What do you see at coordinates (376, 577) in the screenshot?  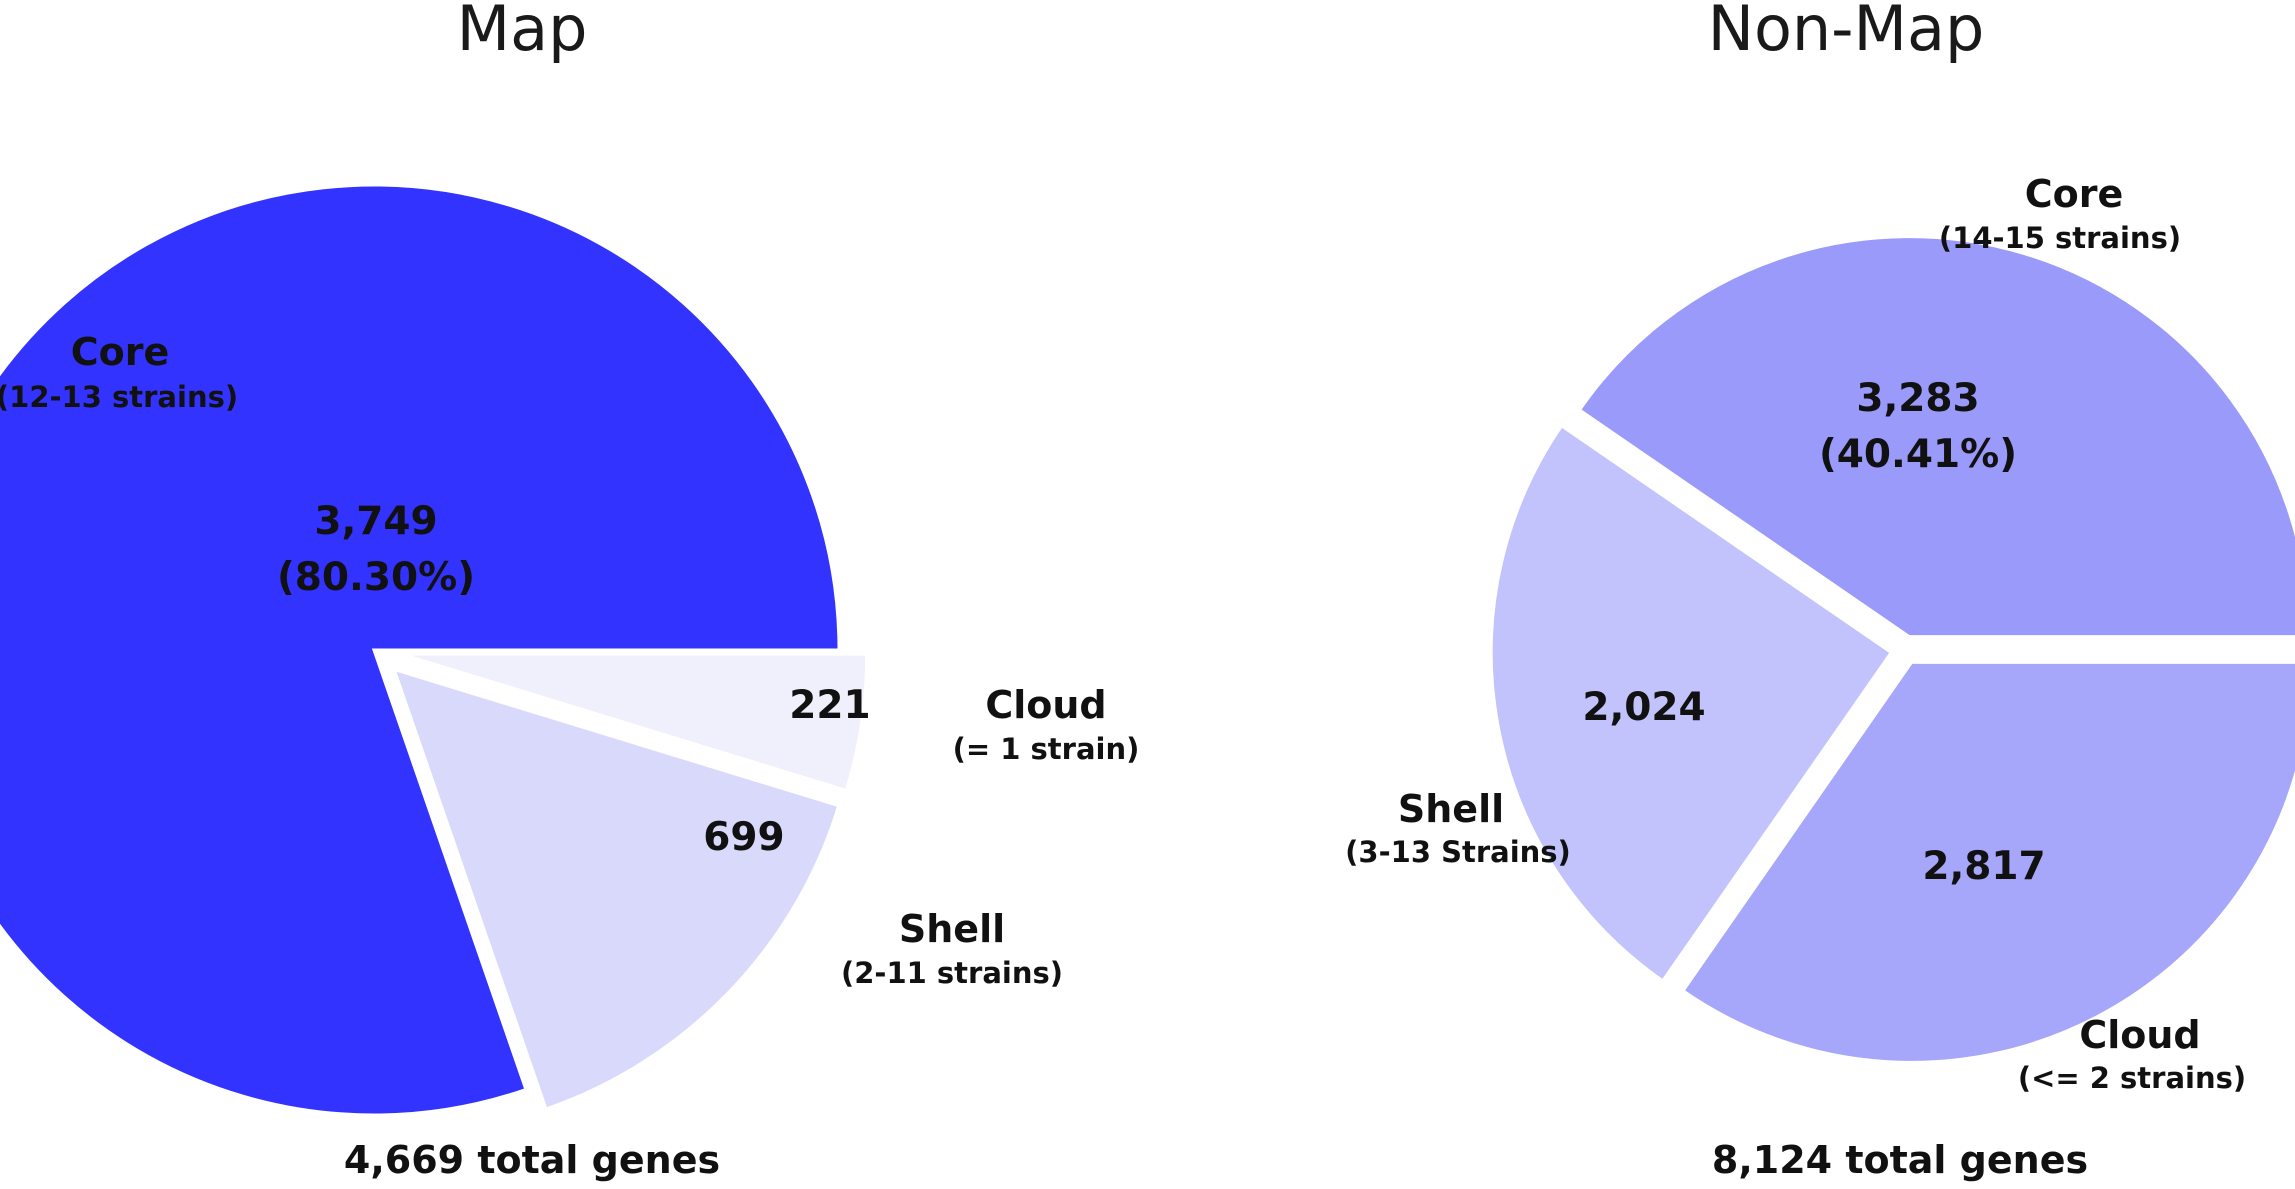 I see `percent-label-map-core: (80.30%)` at bounding box center [376, 577].